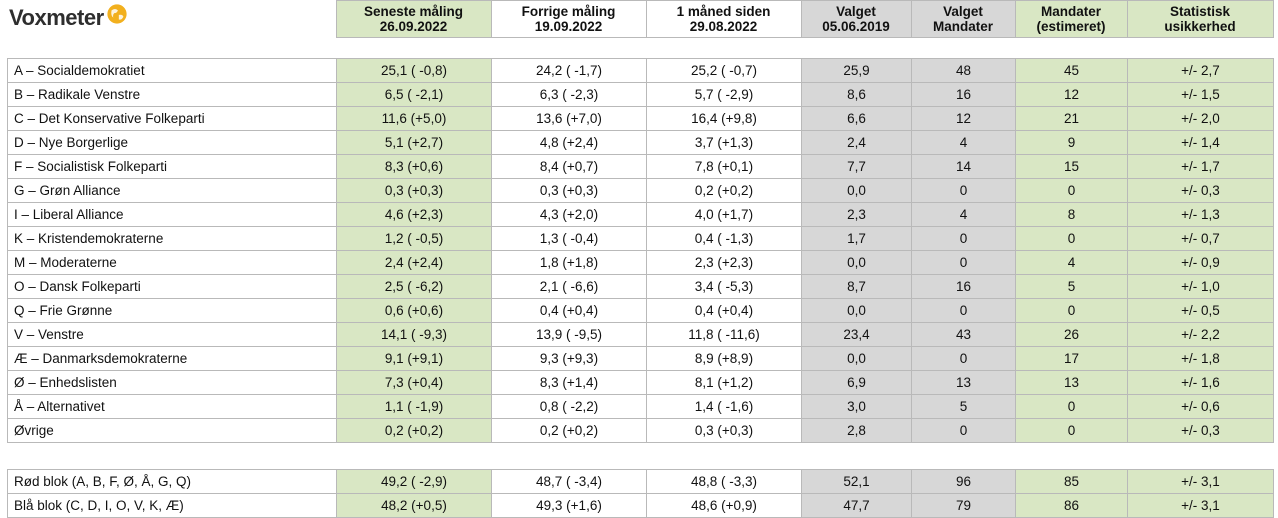 This screenshot has width=1278, height=518. Describe the element at coordinates (414, 505) in the screenshot. I see `latest-value: 48,2 (+0,5)` at that location.